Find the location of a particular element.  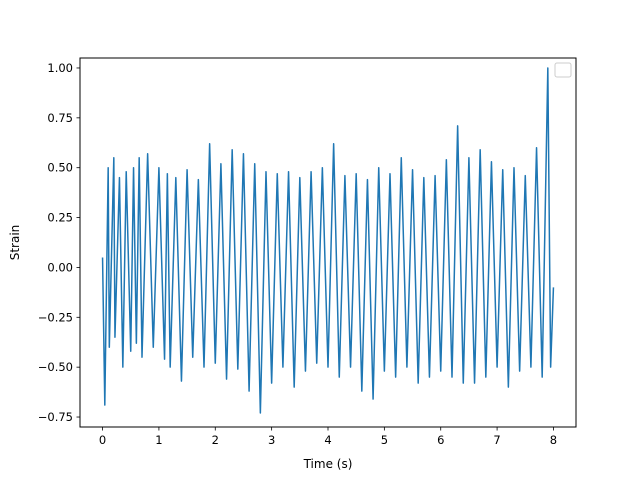

y-tick-label: −0.75 is located at coordinates (55, 417).